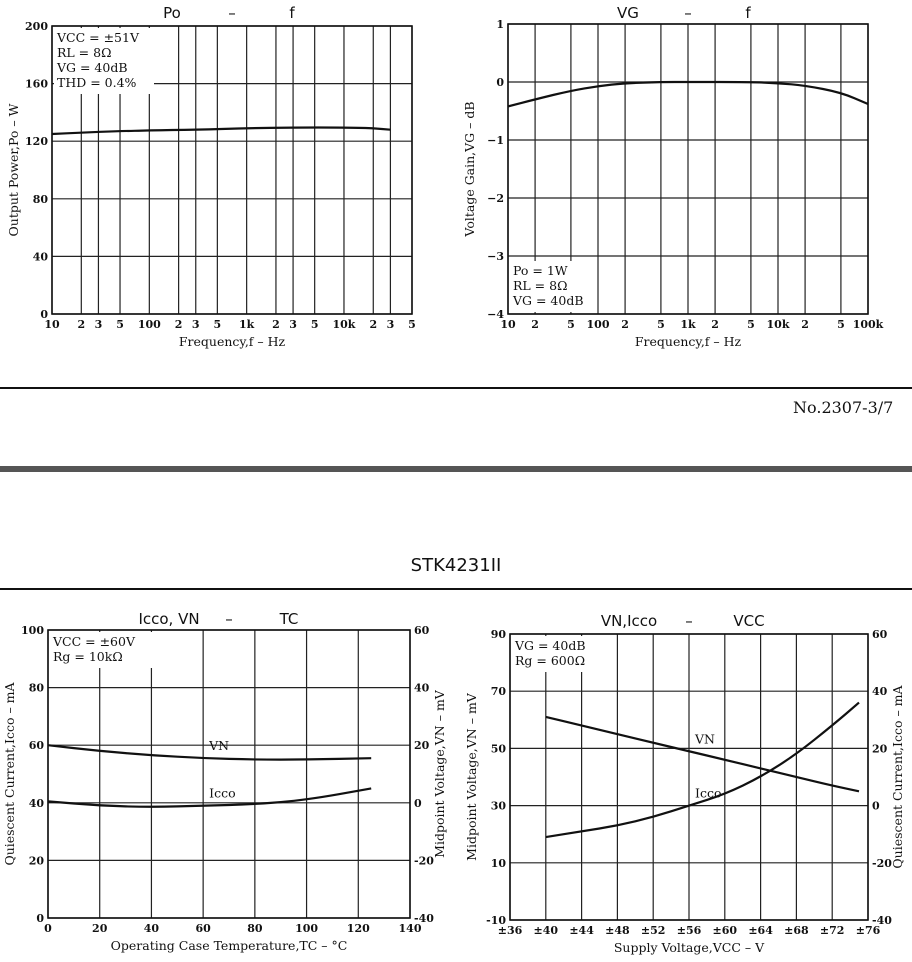 Image resolution: width=912 pixels, height=962 pixels. I want to click on x-axis-label: Frequency,f – Hz, so click(232, 341).